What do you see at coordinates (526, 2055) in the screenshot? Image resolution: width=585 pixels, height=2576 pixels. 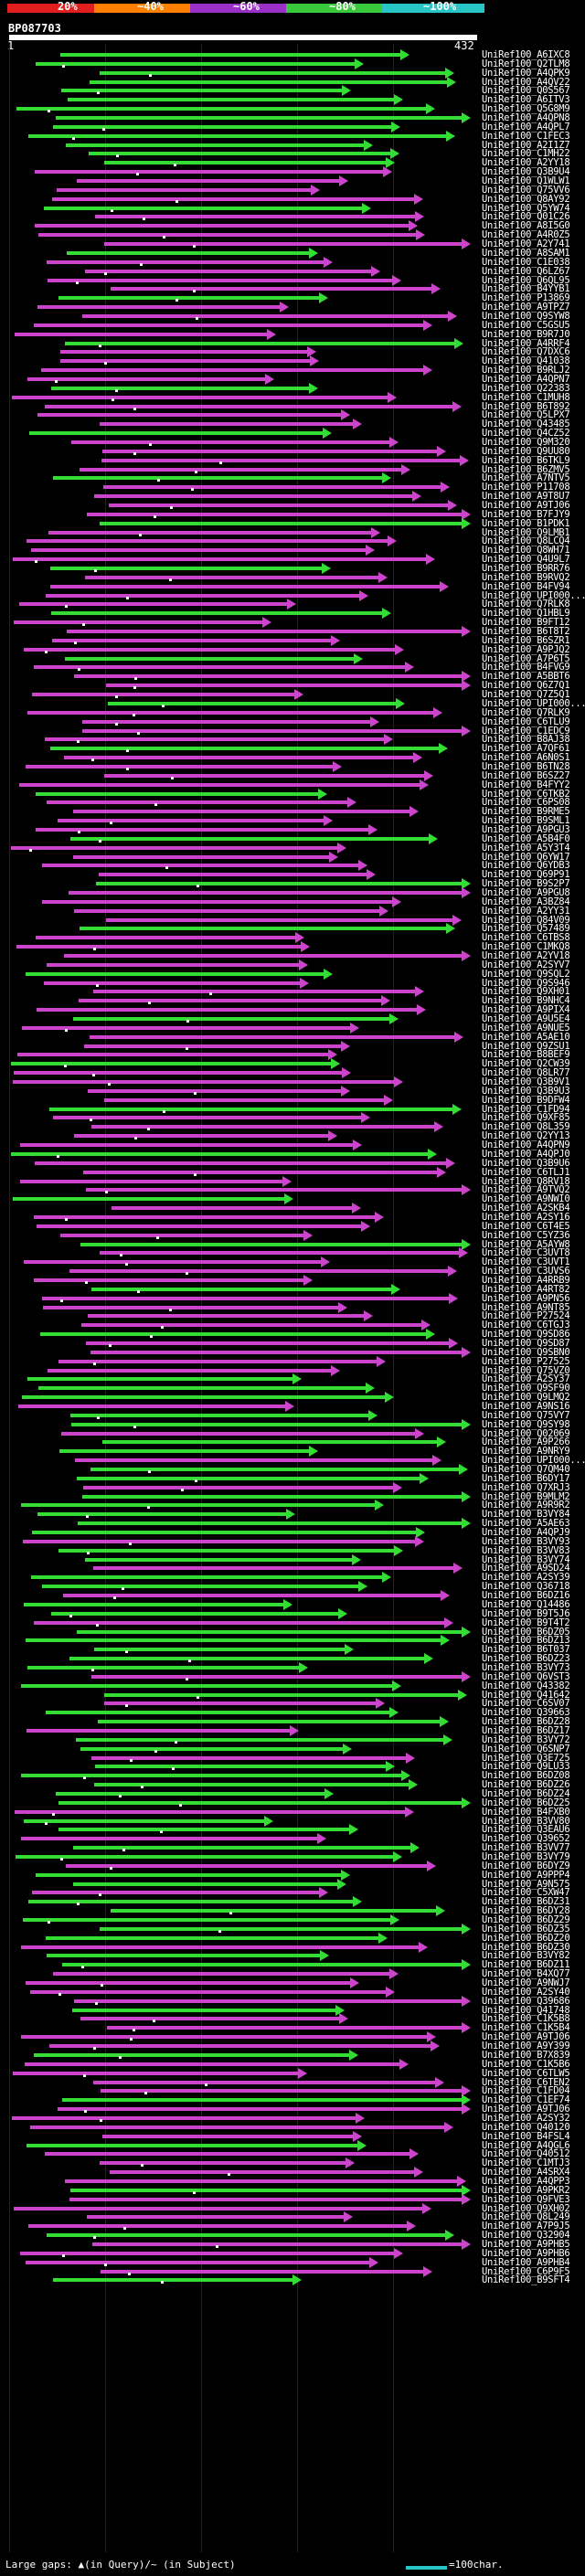 I see `hit-label: UniRef100_B7X839` at bounding box center [526, 2055].